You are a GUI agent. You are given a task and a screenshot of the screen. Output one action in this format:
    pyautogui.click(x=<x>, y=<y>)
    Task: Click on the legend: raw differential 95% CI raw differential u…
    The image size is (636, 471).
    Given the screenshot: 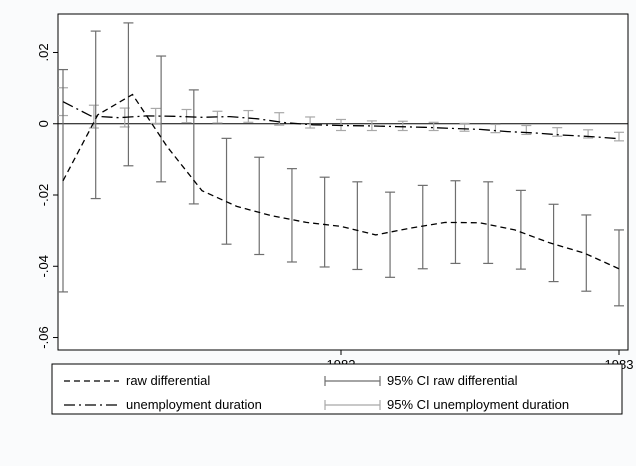 What is the action you would take?
    pyautogui.click(x=337, y=389)
    